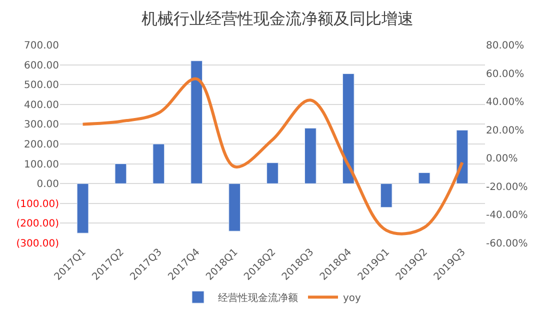 The image size is (555, 324). What do you see at coordinates (41, 86) in the screenshot?
I see `y-tick-label: 500.00` at bounding box center [41, 86].